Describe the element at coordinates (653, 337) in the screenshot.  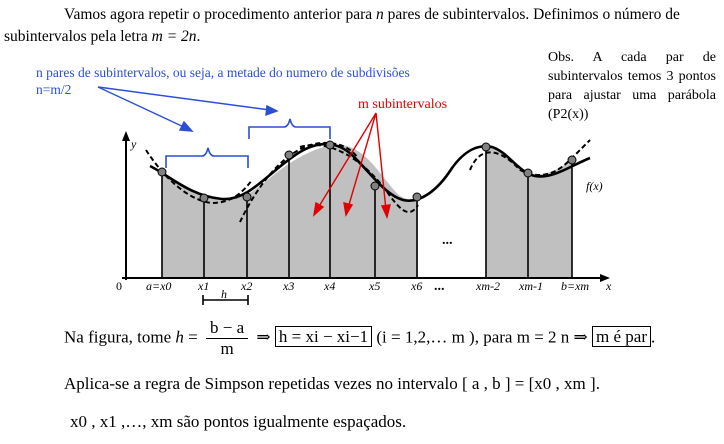
I see `formula1-end: .` at that location.